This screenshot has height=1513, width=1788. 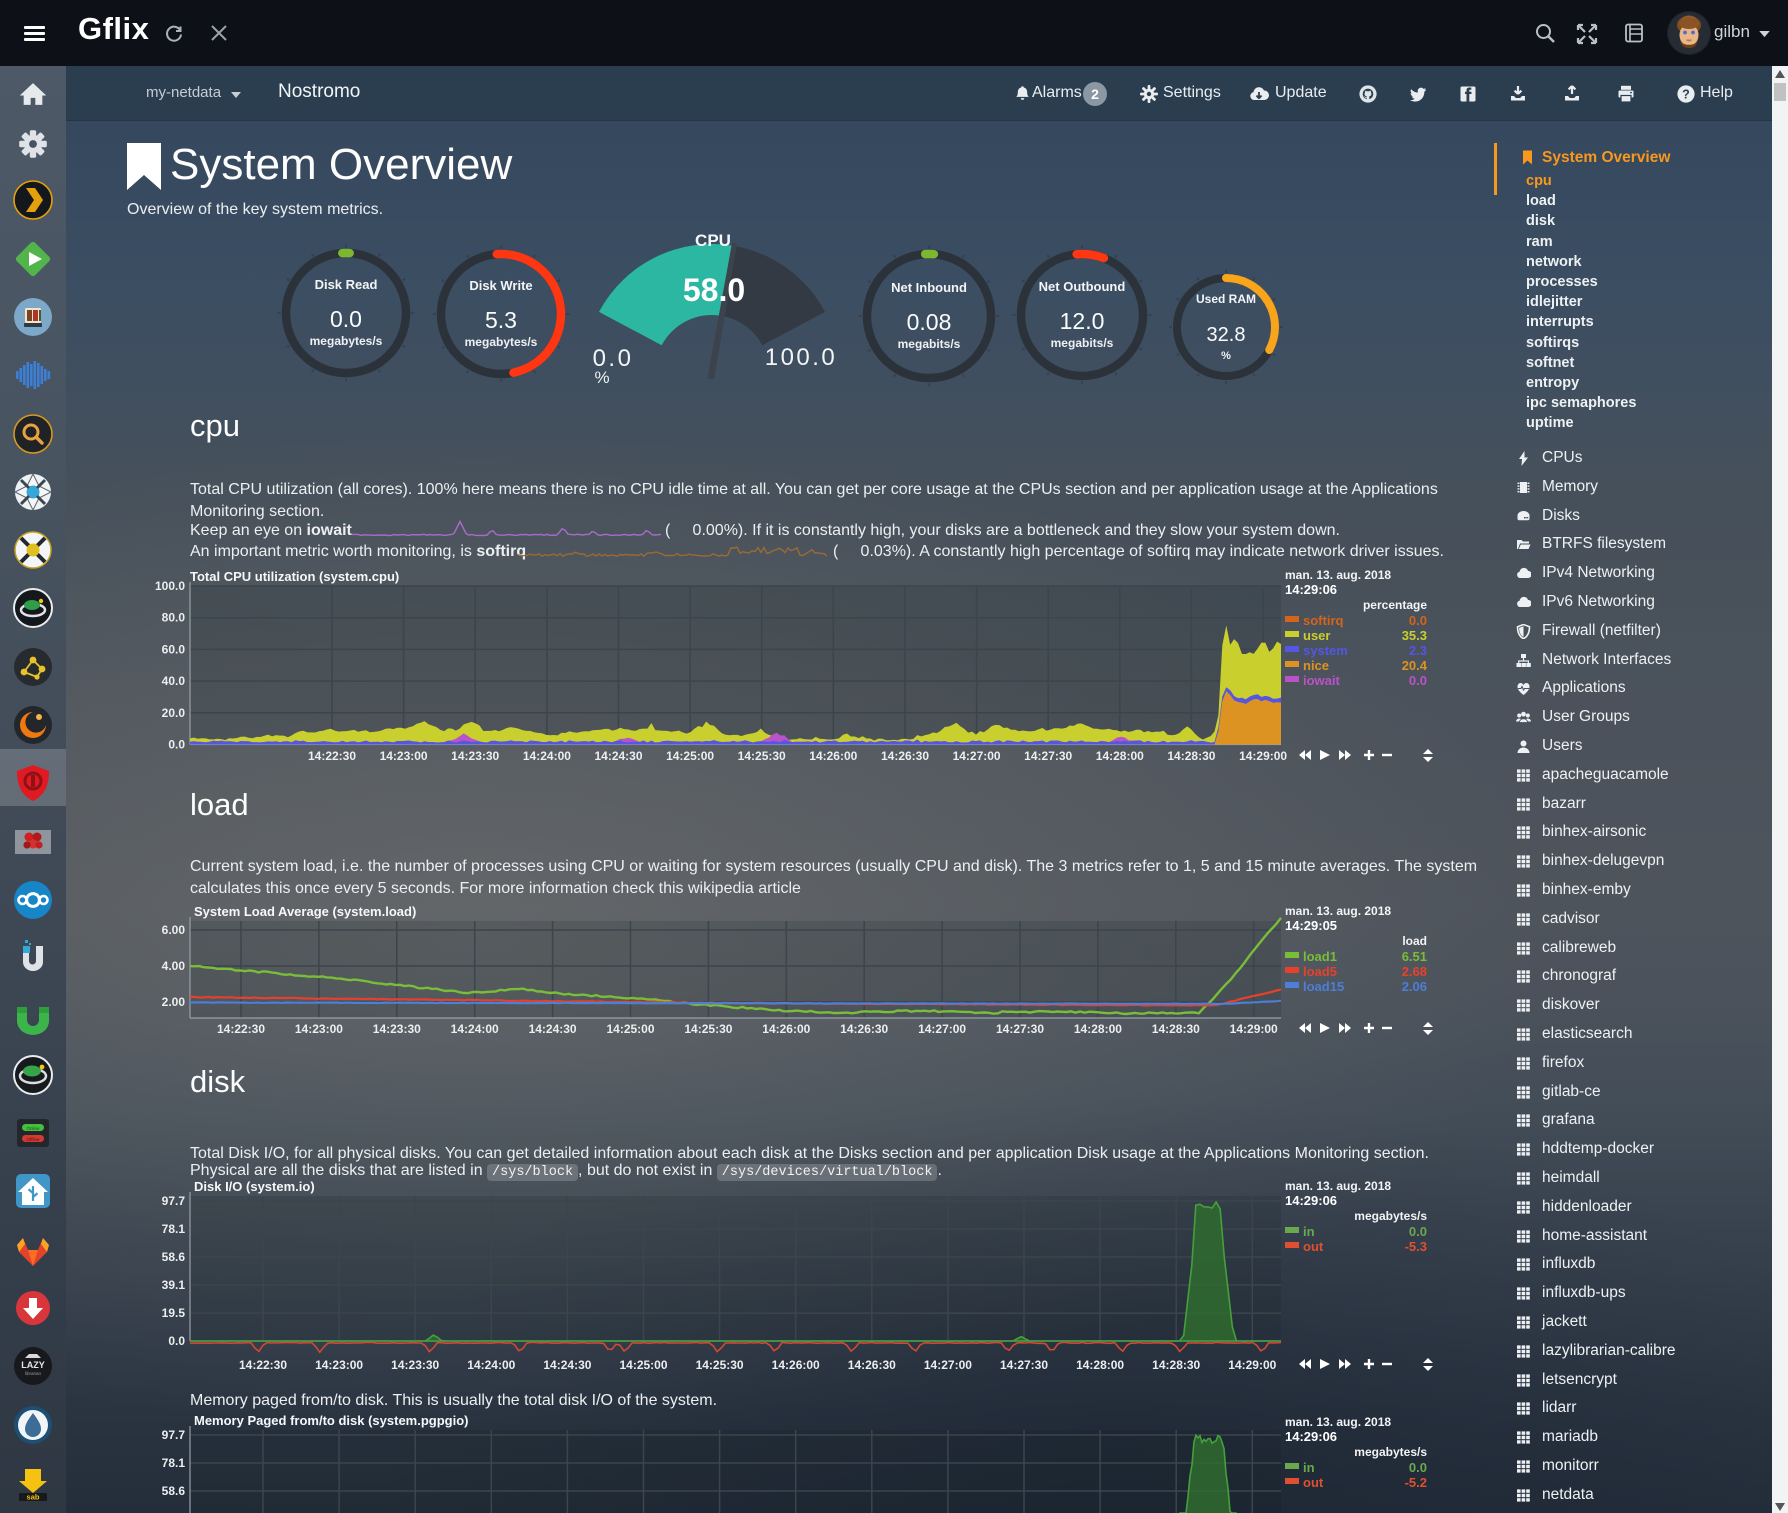 What do you see at coordinates (174, 1002) in the screenshot?
I see `svg-text: 2.00` at bounding box center [174, 1002].